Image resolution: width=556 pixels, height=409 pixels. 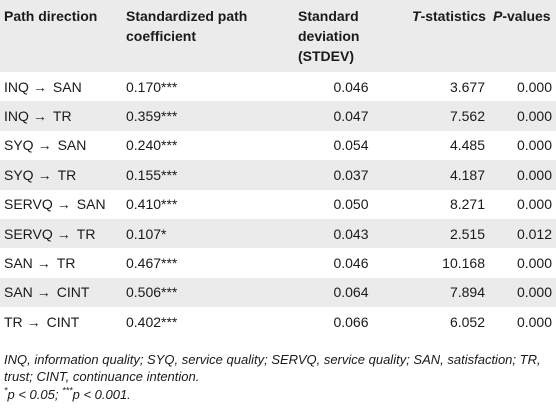 I want to click on cell-path: SYQ → SAN, so click(x=61, y=145).